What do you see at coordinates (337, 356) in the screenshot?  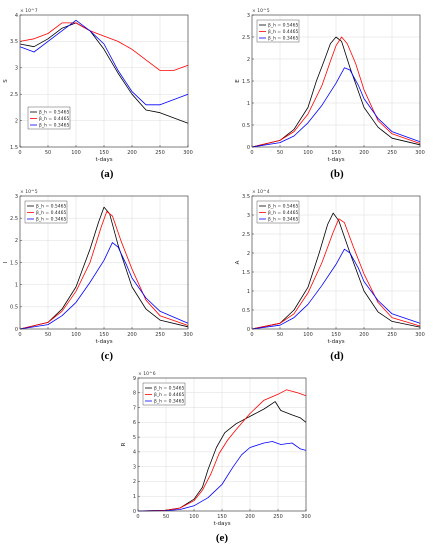 I see `panel-caption: (d)` at bounding box center [337, 356].